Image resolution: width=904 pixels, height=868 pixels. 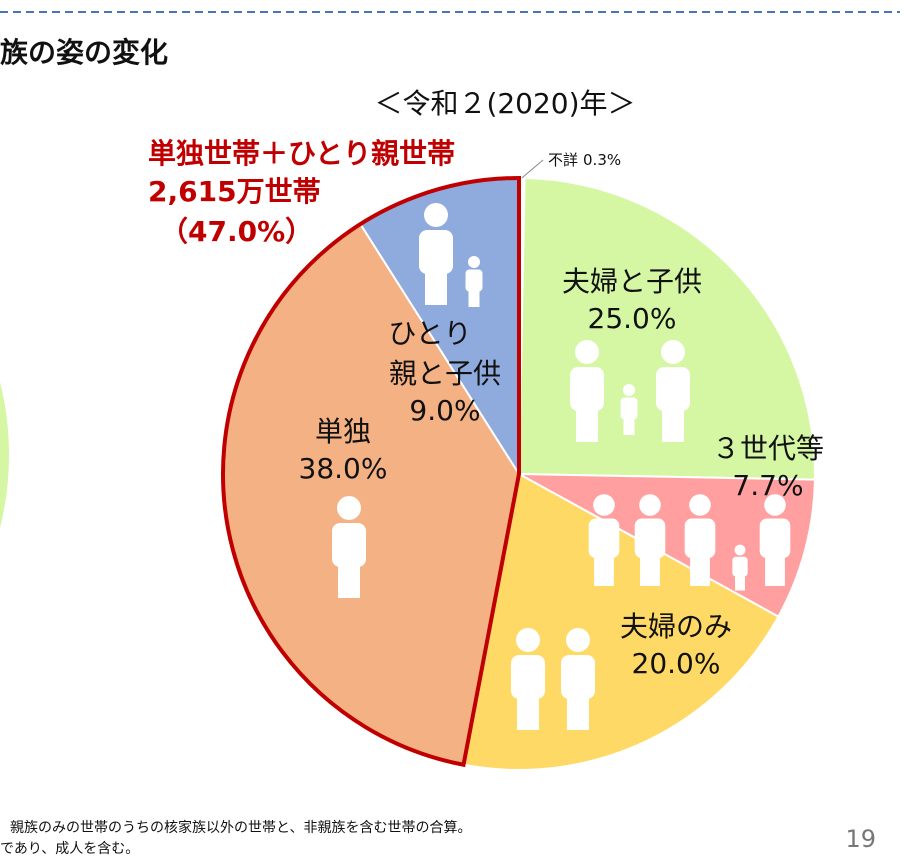 What do you see at coordinates (301, 153) in the screenshot?
I see `annotation-title: 単独世帯＋ひとり親世帯` at bounding box center [301, 153].